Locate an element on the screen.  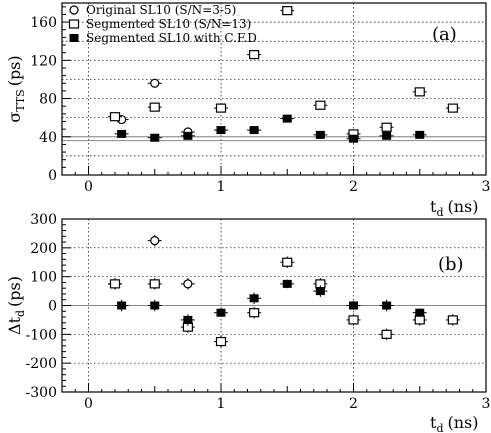
y-tick-label: 120 is located at coordinates (43, 61).